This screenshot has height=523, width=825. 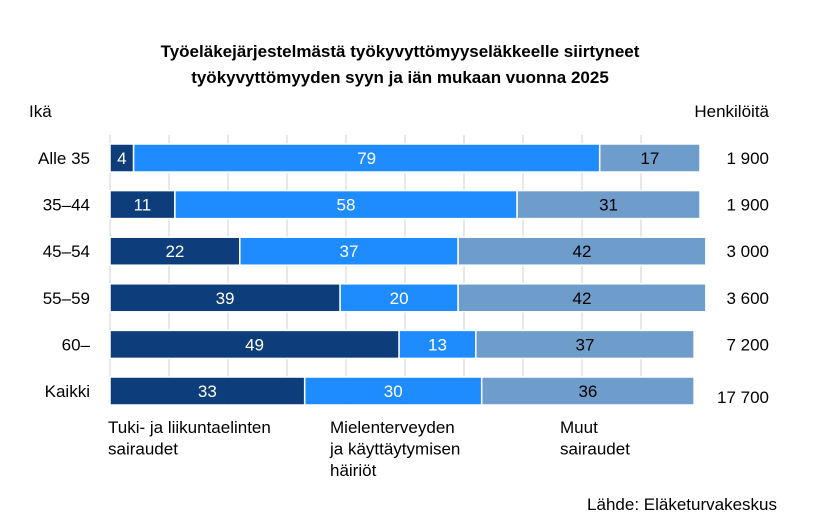 What do you see at coordinates (747, 298) in the screenshot?
I see `total-label: 3 600` at bounding box center [747, 298].